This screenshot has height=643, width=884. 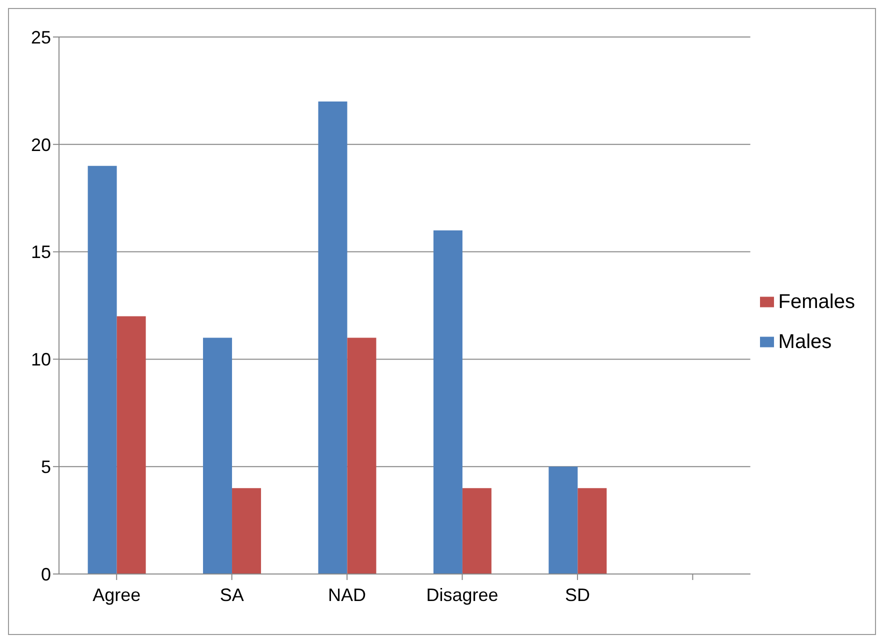 I want to click on y-tick-label: 20, so click(x=40, y=144).